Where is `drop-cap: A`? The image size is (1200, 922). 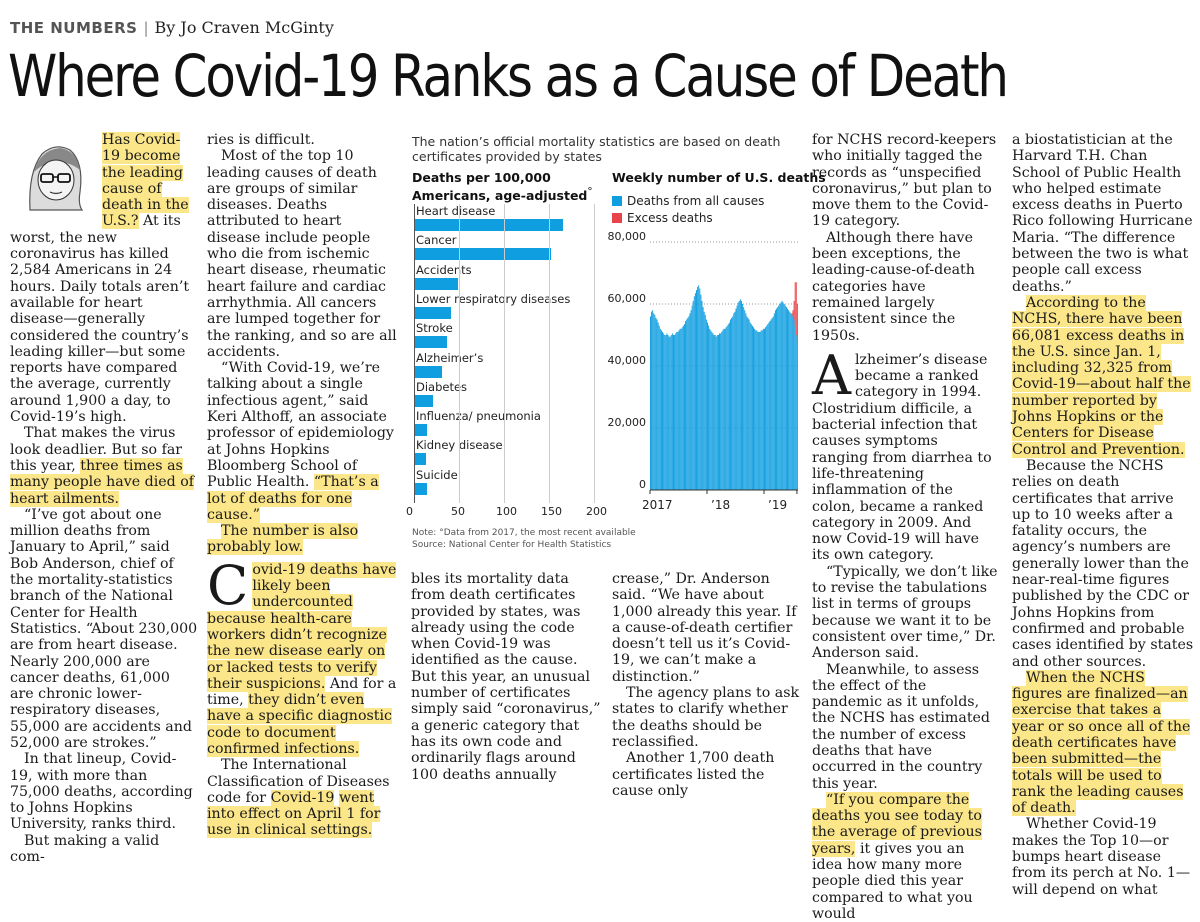
drop-cap: A is located at coordinates (831, 375).